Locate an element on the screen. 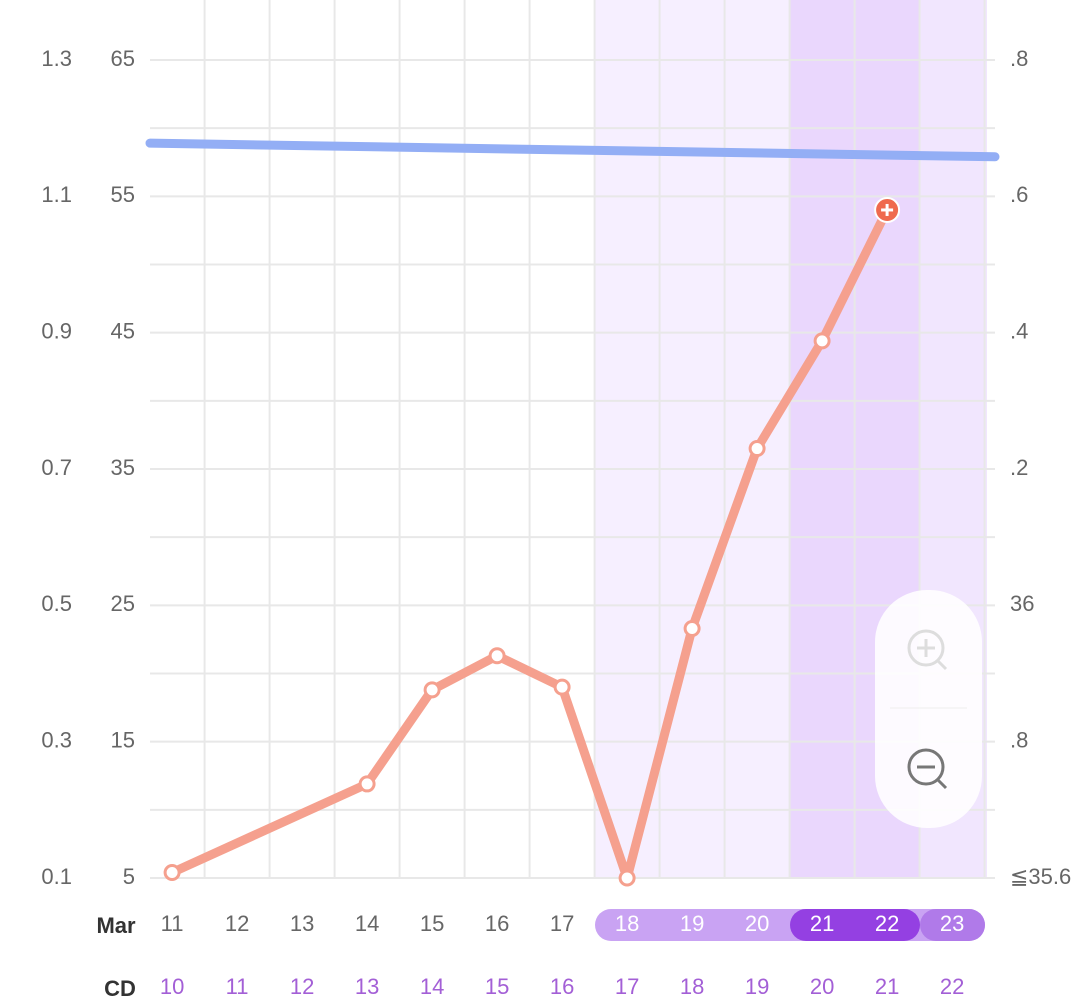 Image resolution: width=1080 pixels, height=1005 pixels. y2-tick-label: 0.7 is located at coordinates (56, 467).